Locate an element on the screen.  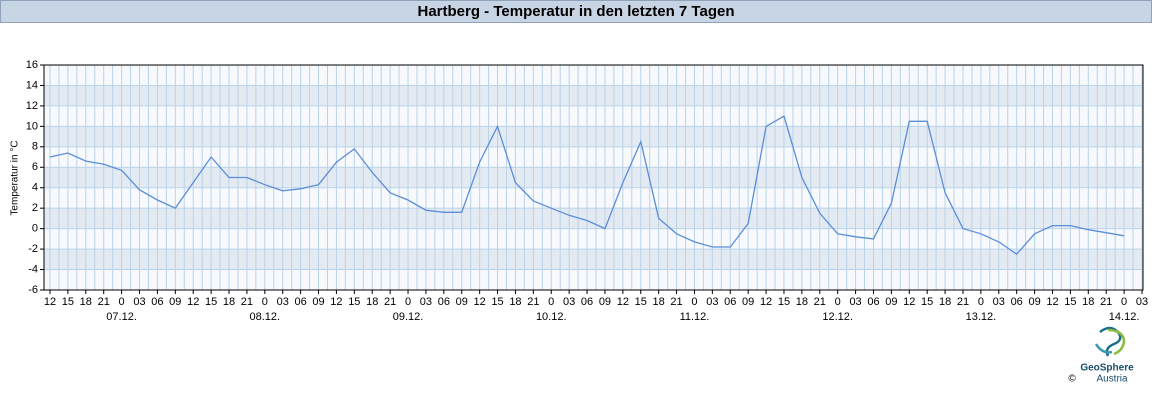
date-label: 09.12. is located at coordinates (408, 317).